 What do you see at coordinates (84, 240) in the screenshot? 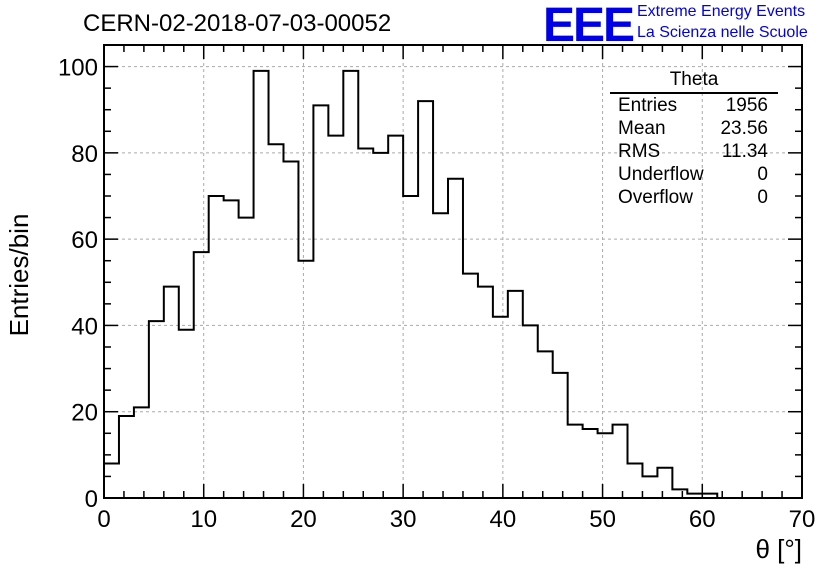
I see `y-tick-label: 60` at bounding box center [84, 240].